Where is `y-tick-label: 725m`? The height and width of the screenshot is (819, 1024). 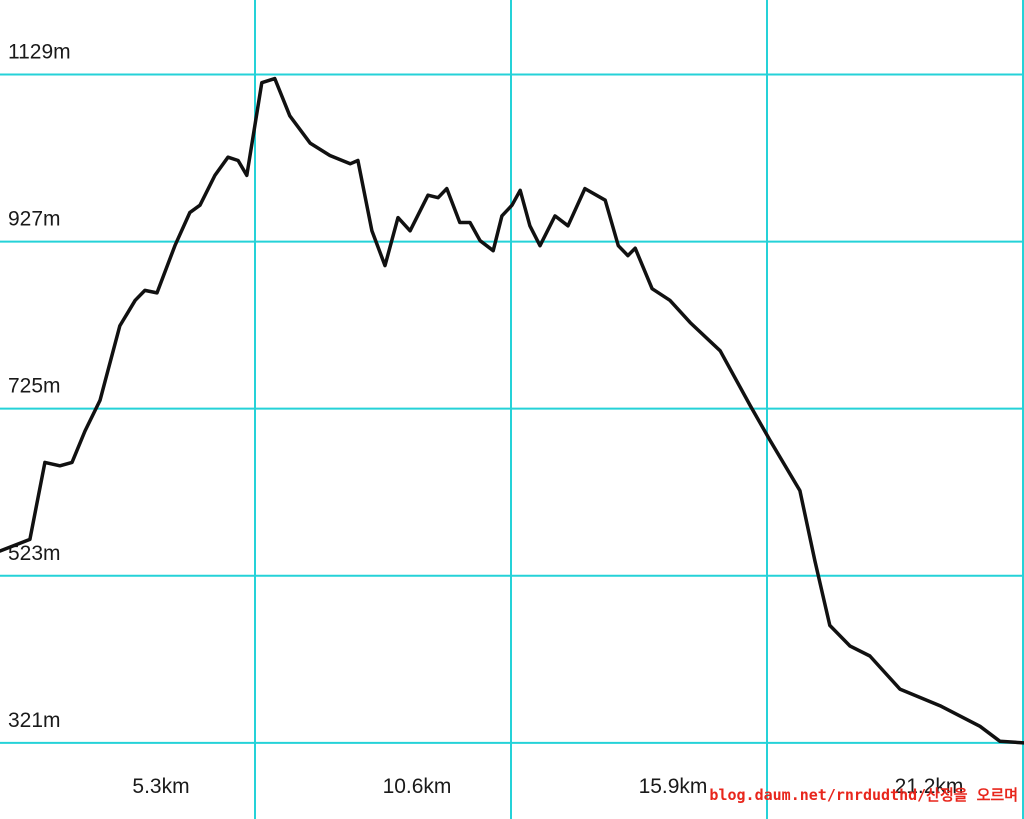 y-tick-label: 725m is located at coordinates (34, 386).